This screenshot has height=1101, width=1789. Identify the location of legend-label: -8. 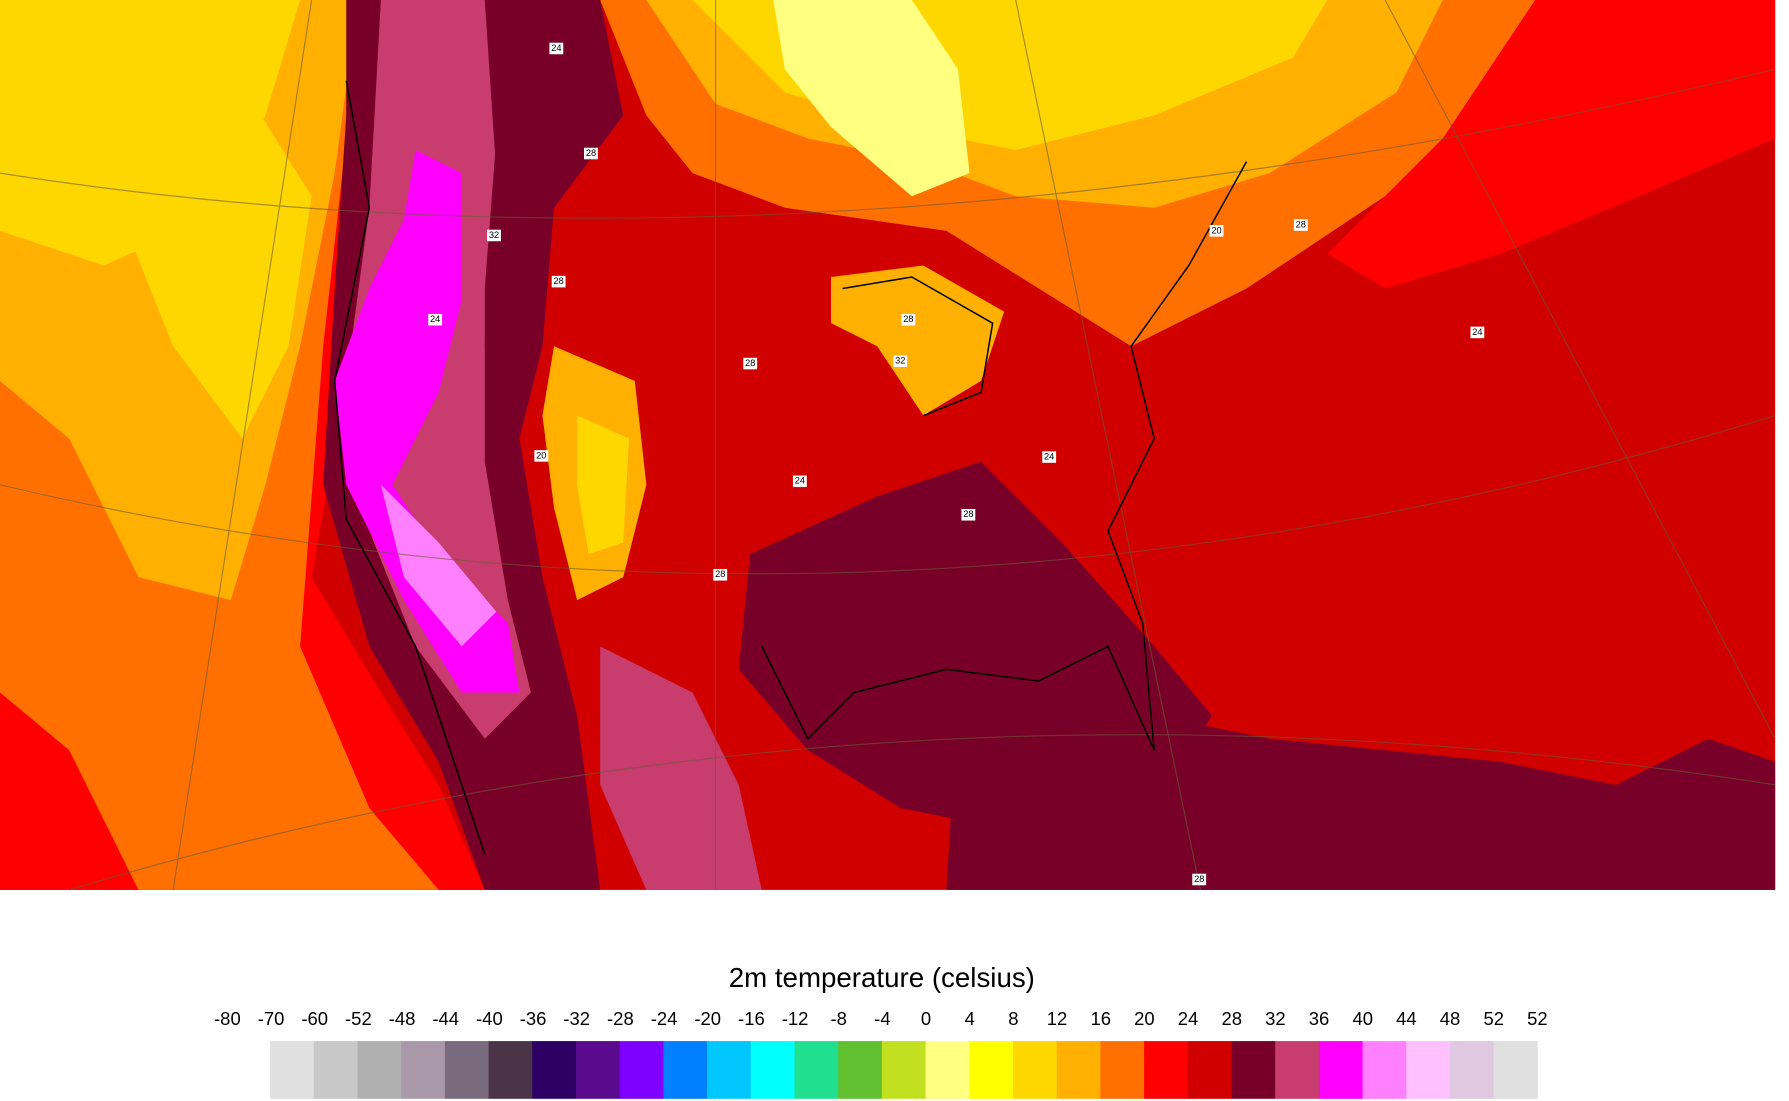
(839, 1018).